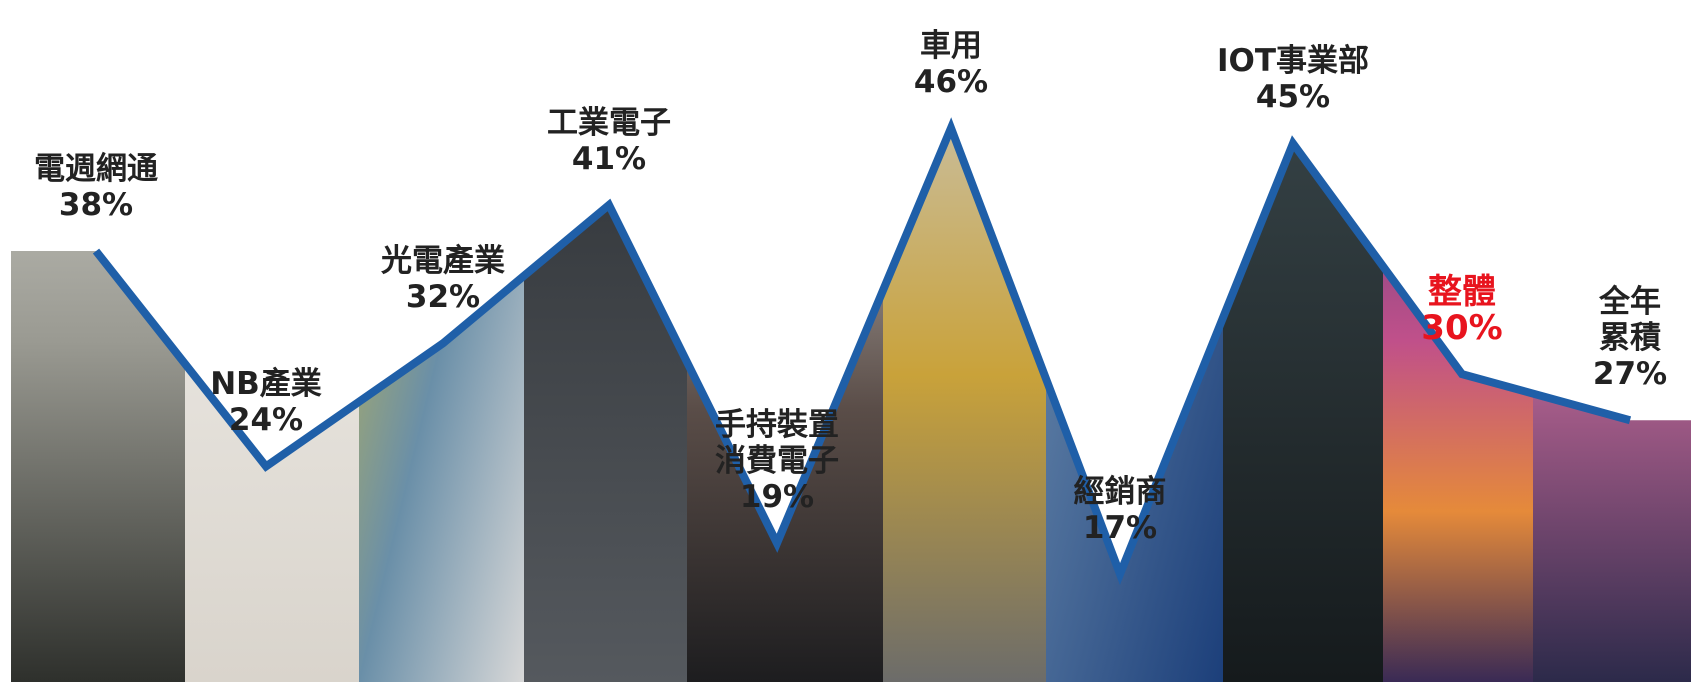  What do you see at coordinates (1120, 528) in the screenshot?
I see `value-label: 17%` at bounding box center [1120, 528].